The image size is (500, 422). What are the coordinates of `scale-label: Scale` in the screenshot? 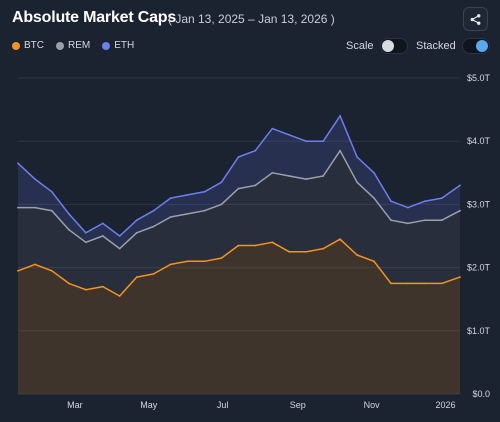 It's located at (360, 46).